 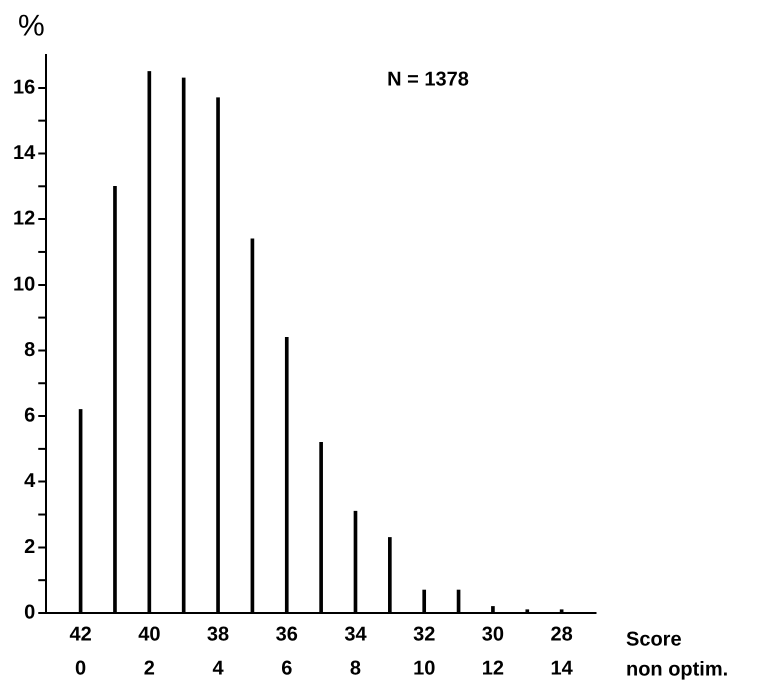 I want to click on y-tick-label: 12, so click(x=24, y=219).